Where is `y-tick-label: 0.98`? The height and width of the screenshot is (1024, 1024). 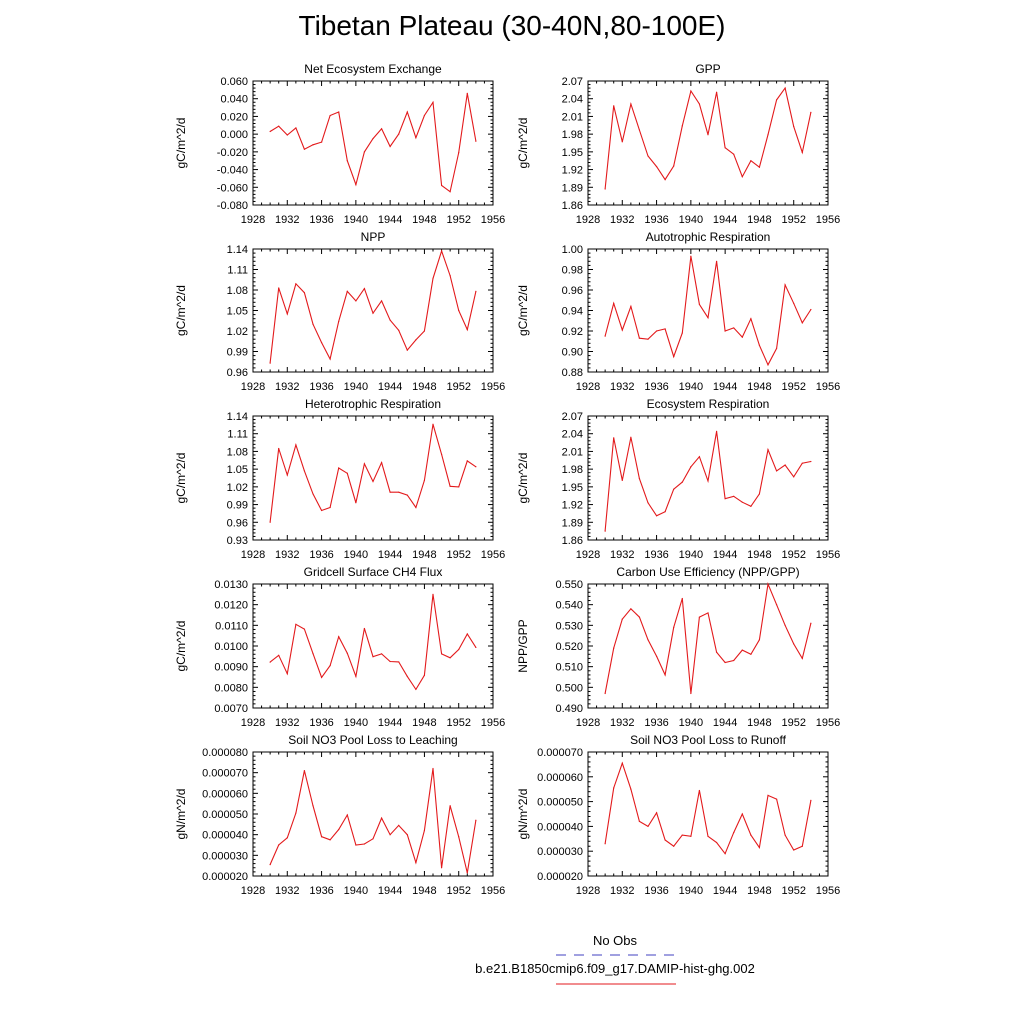
y-tick-label: 0.98 is located at coordinates (572, 271).